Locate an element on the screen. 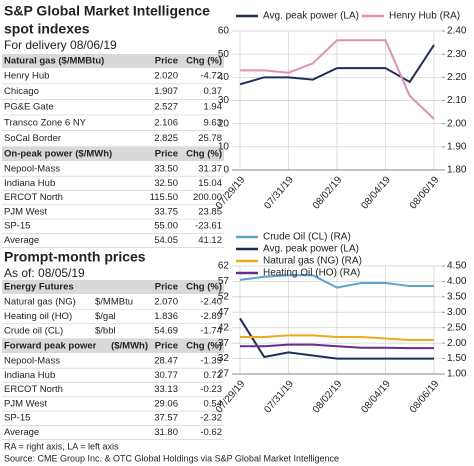  table-cell: $/gal is located at coordinates (105, 316).